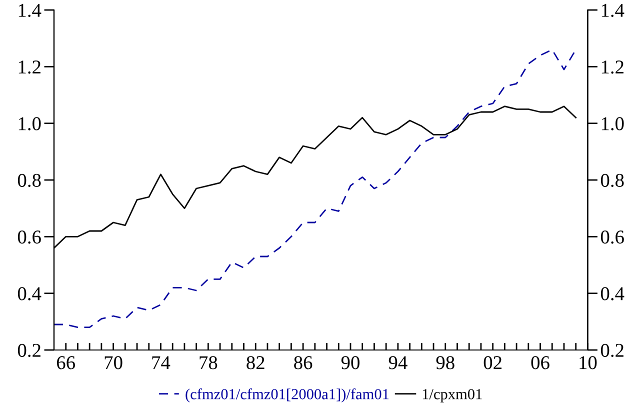 The width and height of the screenshot is (629, 411). Describe the element at coordinates (29, 237) in the screenshot. I see `y-tick-label: 0.6` at that location.